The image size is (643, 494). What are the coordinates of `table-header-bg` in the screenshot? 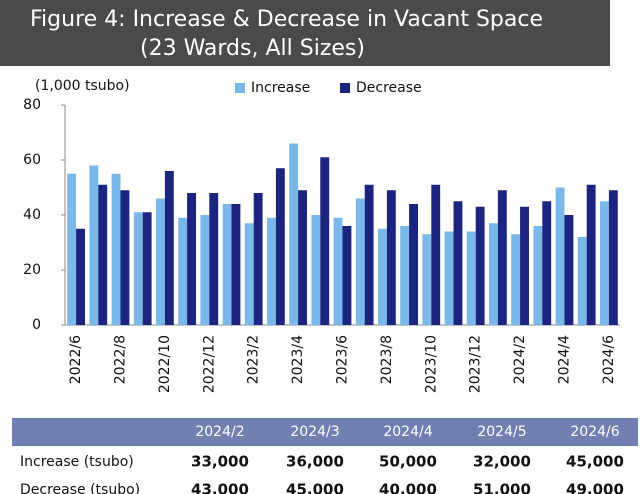 It's located at (325, 432).